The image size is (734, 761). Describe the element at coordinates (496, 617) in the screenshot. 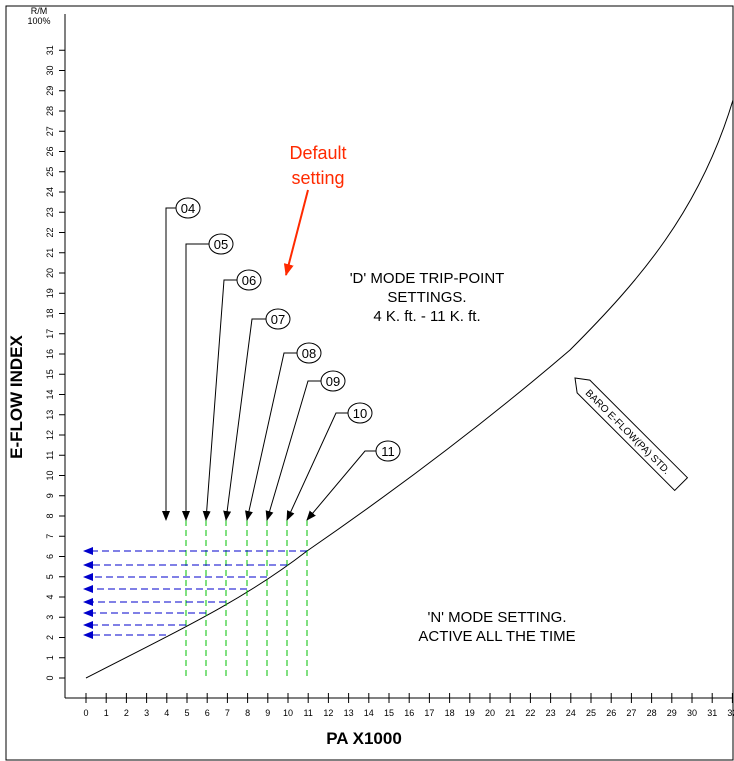

I see `n-mode-line1: 'N' MODE SETTING.` at that location.